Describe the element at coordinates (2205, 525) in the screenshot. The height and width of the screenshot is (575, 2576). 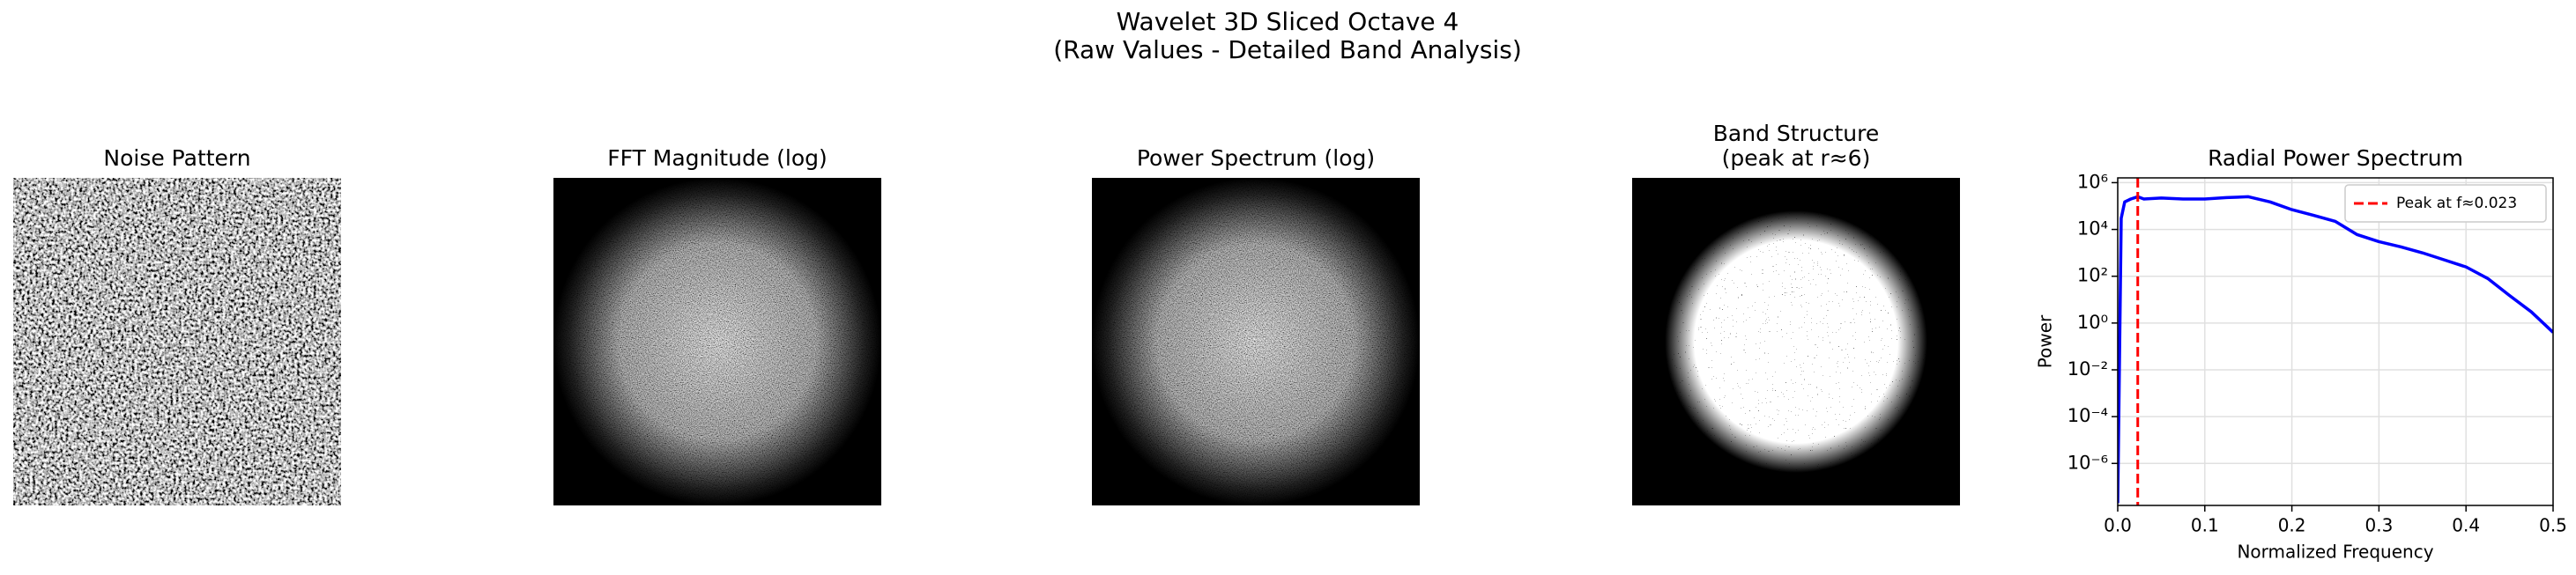
I see `x-tick-label: 0.1` at that location.